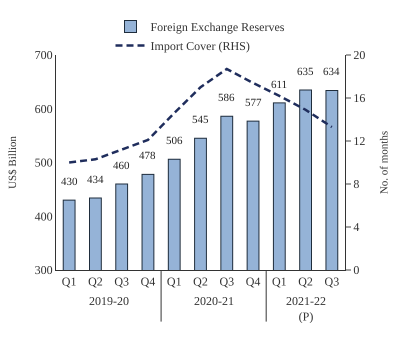 The height and width of the screenshot is (350, 400). What do you see at coordinates (174, 141) in the screenshot?
I see `data-label: 506` at bounding box center [174, 141].